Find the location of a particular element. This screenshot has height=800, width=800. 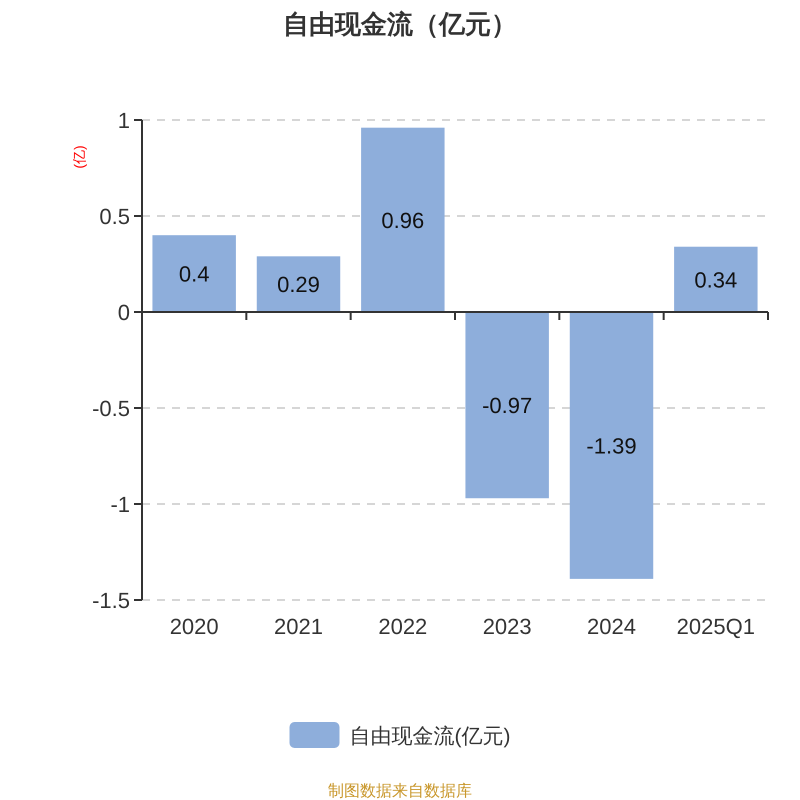

legend-label: 自由现金流(亿元) is located at coordinates (430, 736).